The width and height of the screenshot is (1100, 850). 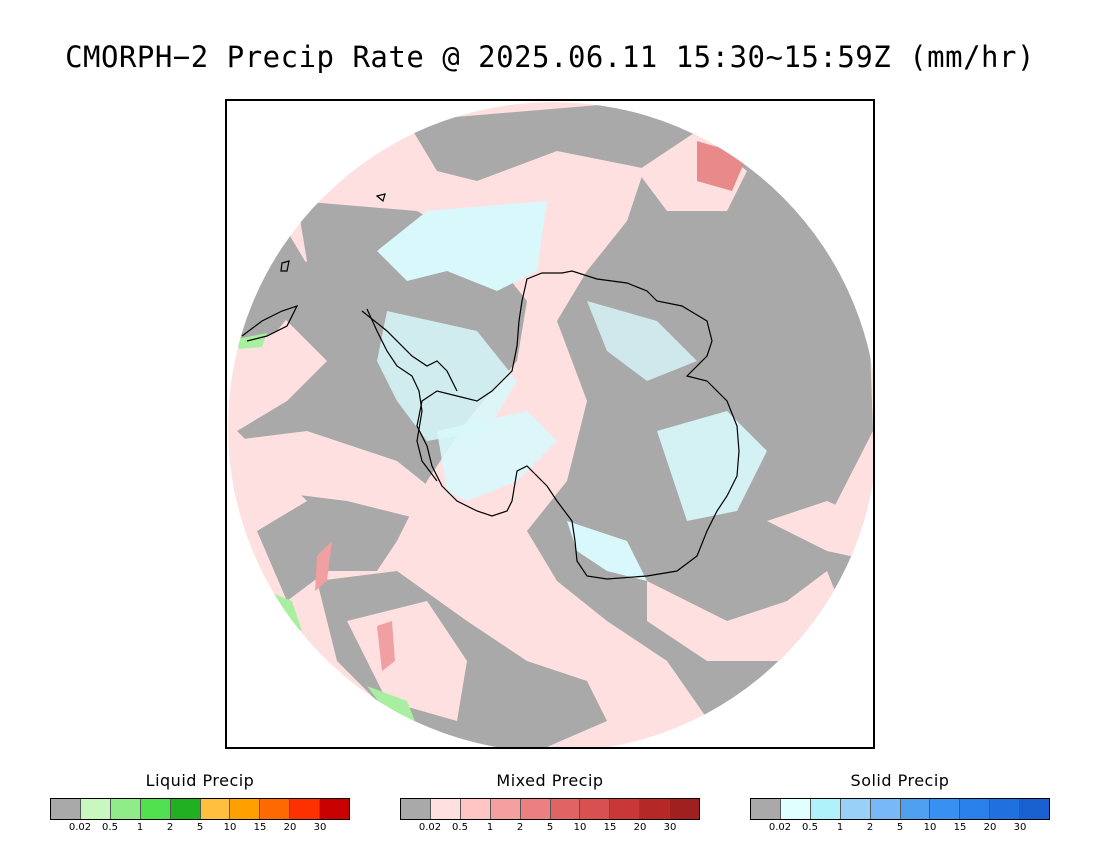 I want to click on legend-title: Solid Precip, so click(x=900, y=780).